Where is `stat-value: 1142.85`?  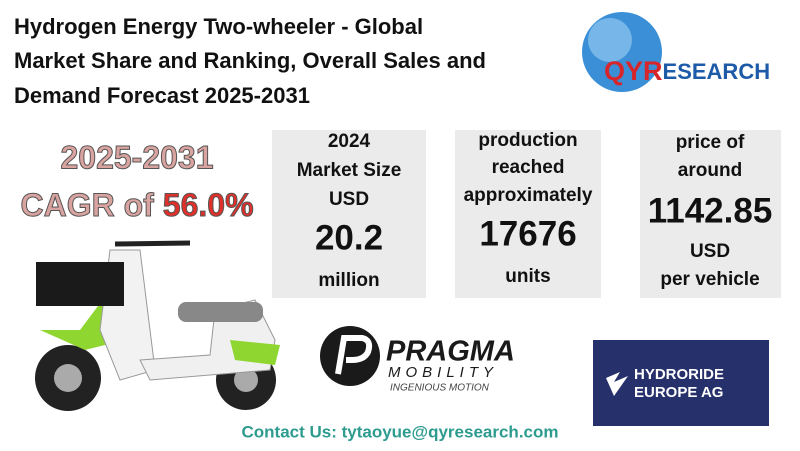 stat-value: 1142.85 is located at coordinates (710, 210).